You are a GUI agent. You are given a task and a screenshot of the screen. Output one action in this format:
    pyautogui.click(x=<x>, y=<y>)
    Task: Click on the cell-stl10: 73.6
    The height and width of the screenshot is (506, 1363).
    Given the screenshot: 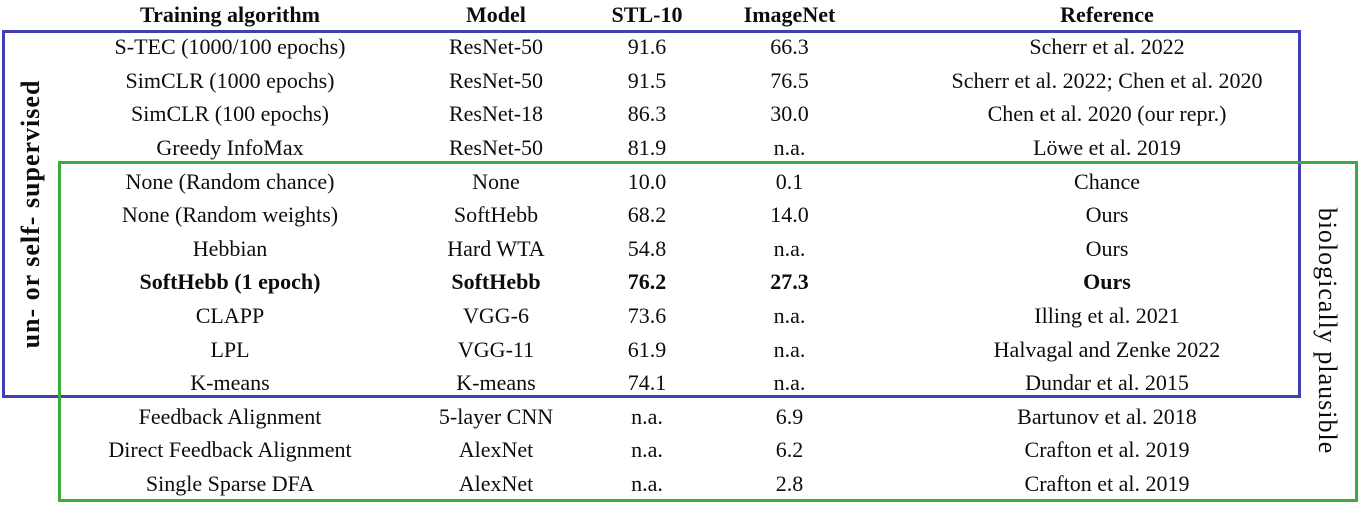 What is the action you would take?
    pyautogui.click(x=647, y=315)
    